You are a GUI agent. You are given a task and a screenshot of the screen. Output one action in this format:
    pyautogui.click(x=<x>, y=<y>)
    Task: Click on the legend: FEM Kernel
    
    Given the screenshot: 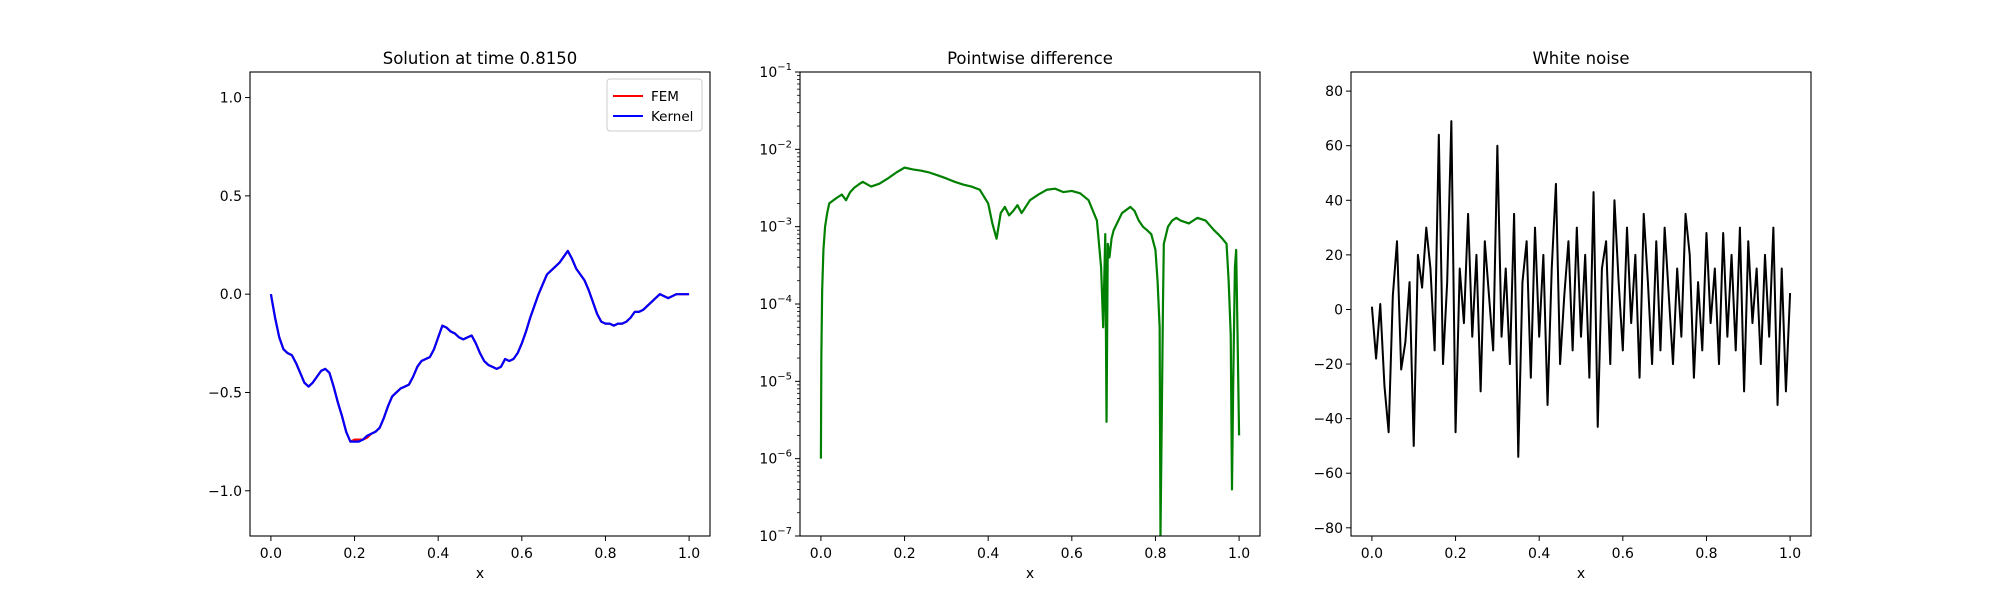 What is the action you would take?
    pyautogui.click(x=654, y=105)
    